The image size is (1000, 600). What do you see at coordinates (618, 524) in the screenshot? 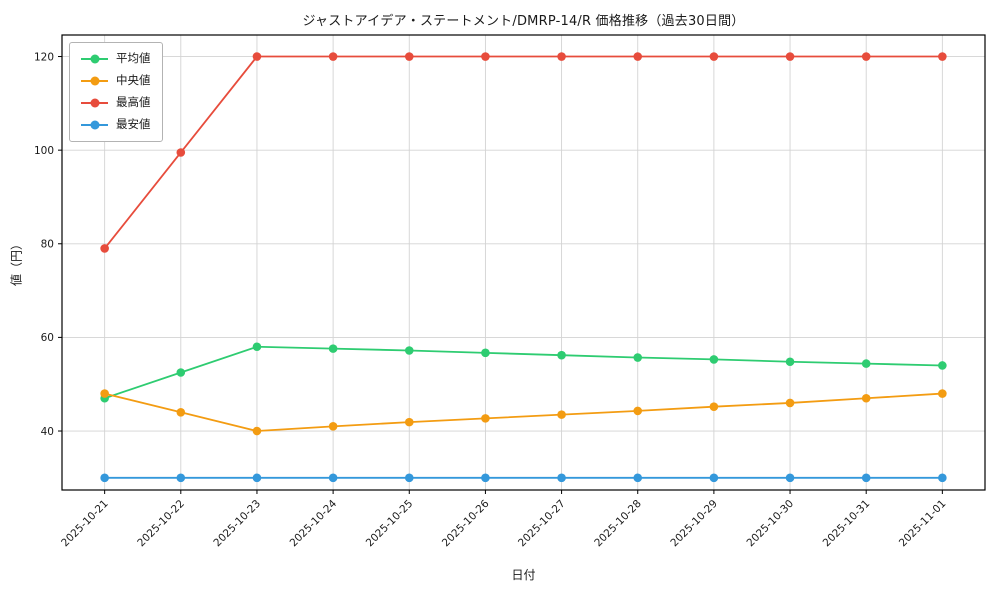
I see `svg-text: 2025-10-28` at bounding box center [618, 524].